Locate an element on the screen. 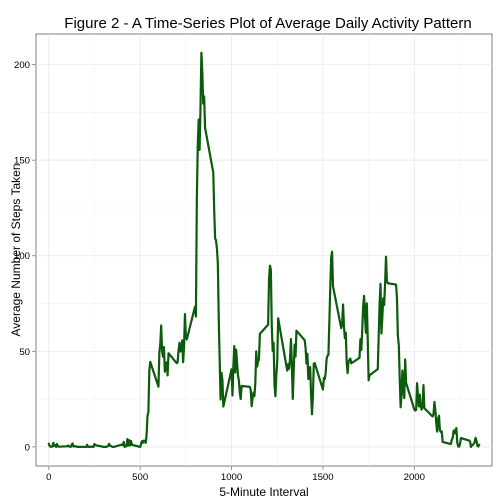 The height and width of the screenshot is (504, 504). y-axis-title: Average Number of Steps Taken is located at coordinates (16, 250).